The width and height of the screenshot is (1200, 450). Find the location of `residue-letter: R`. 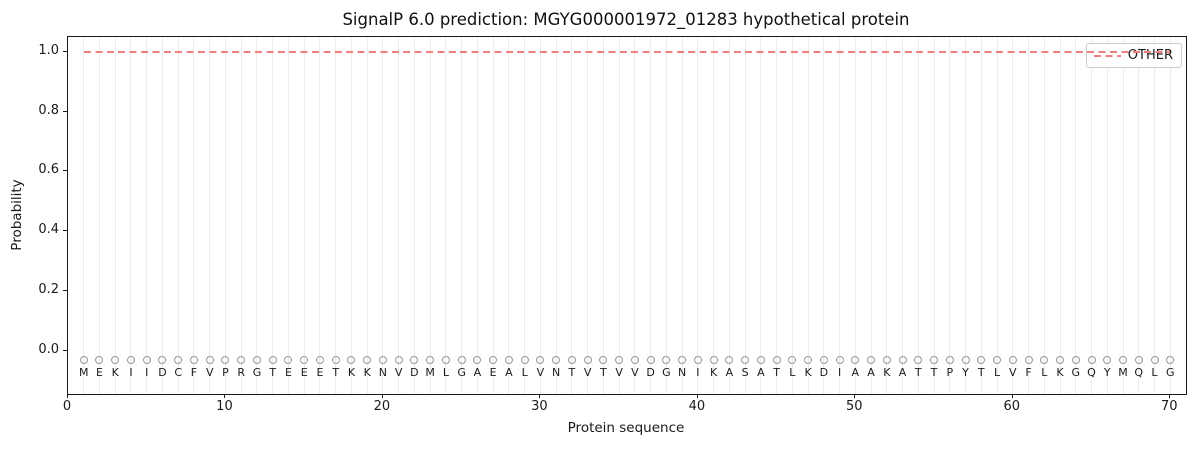

residue-letter: R is located at coordinates (241, 372).